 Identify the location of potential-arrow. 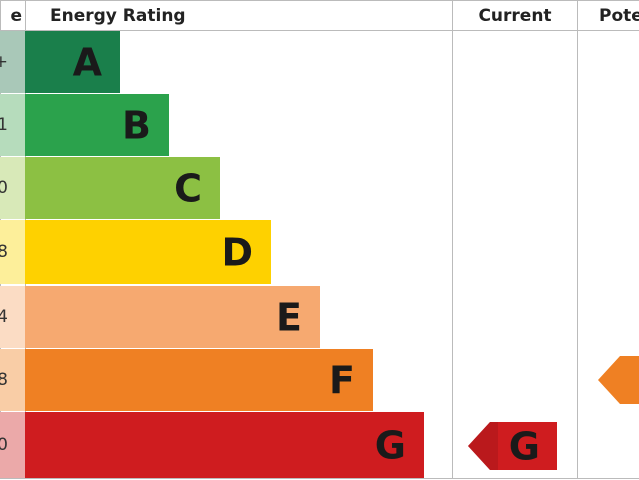
(618, 380).